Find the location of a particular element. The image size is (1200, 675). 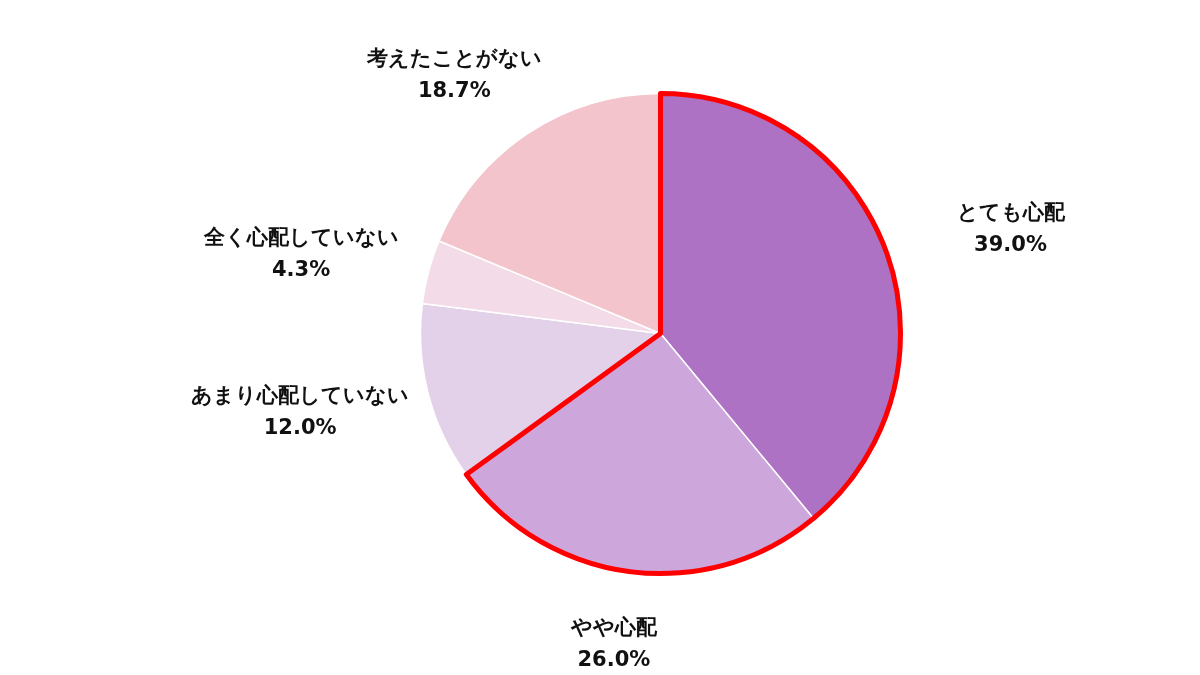

data-label: 18.7% is located at coordinates (454, 89).